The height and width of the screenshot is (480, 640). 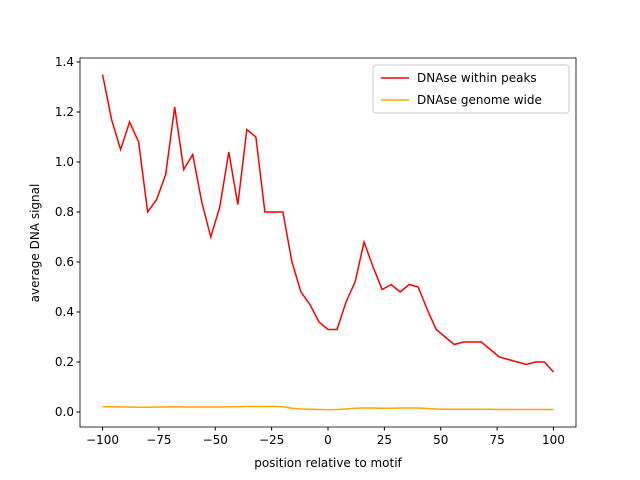 What do you see at coordinates (479, 100) in the screenshot?
I see `legend-label: DNAse genome wide` at bounding box center [479, 100].